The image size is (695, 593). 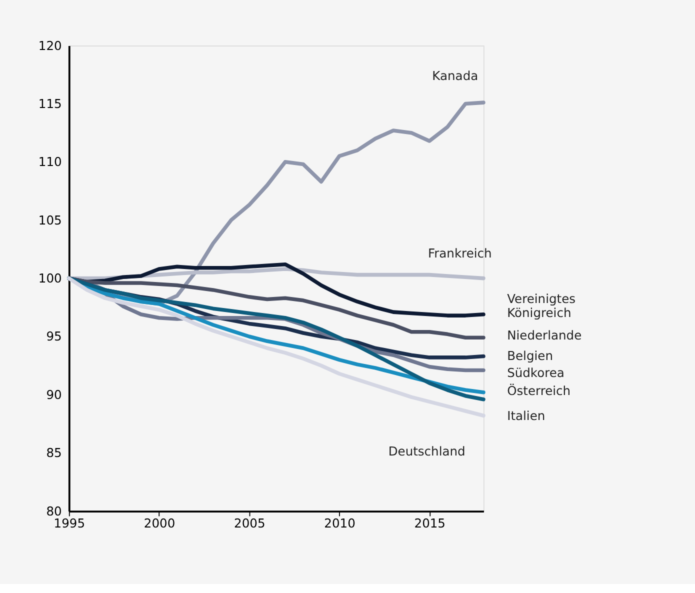 What do you see at coordinates (50, 103) in the screenshot?
I see `y-tick-label: 115` at bounding box center [50, 103].